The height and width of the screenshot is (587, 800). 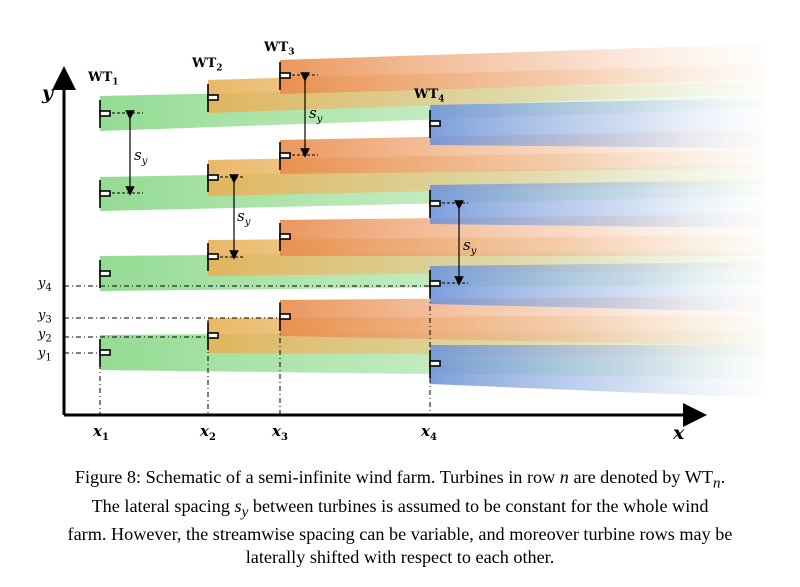 What do you see at coordinates (429, 96) in the screenshot?
I see `turbine-label-wt4: WT4` at bounding box center [429, 96].